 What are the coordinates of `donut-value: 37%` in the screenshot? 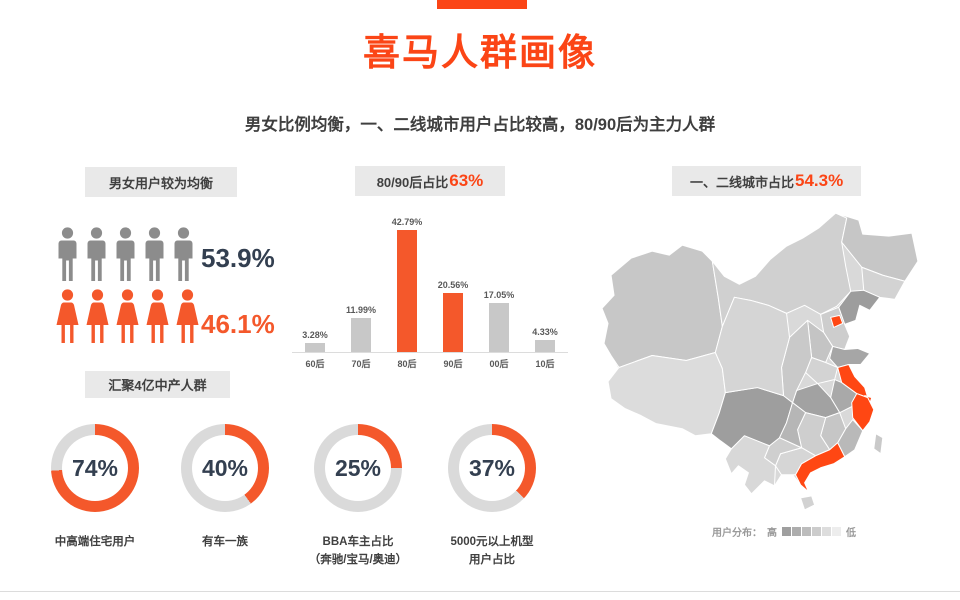 It's located at (492, 467).